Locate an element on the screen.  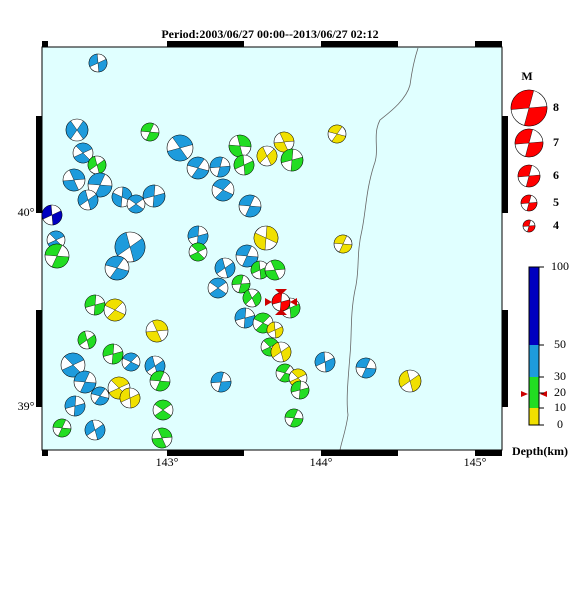
depth-frame is located at coordinates (534, 346).